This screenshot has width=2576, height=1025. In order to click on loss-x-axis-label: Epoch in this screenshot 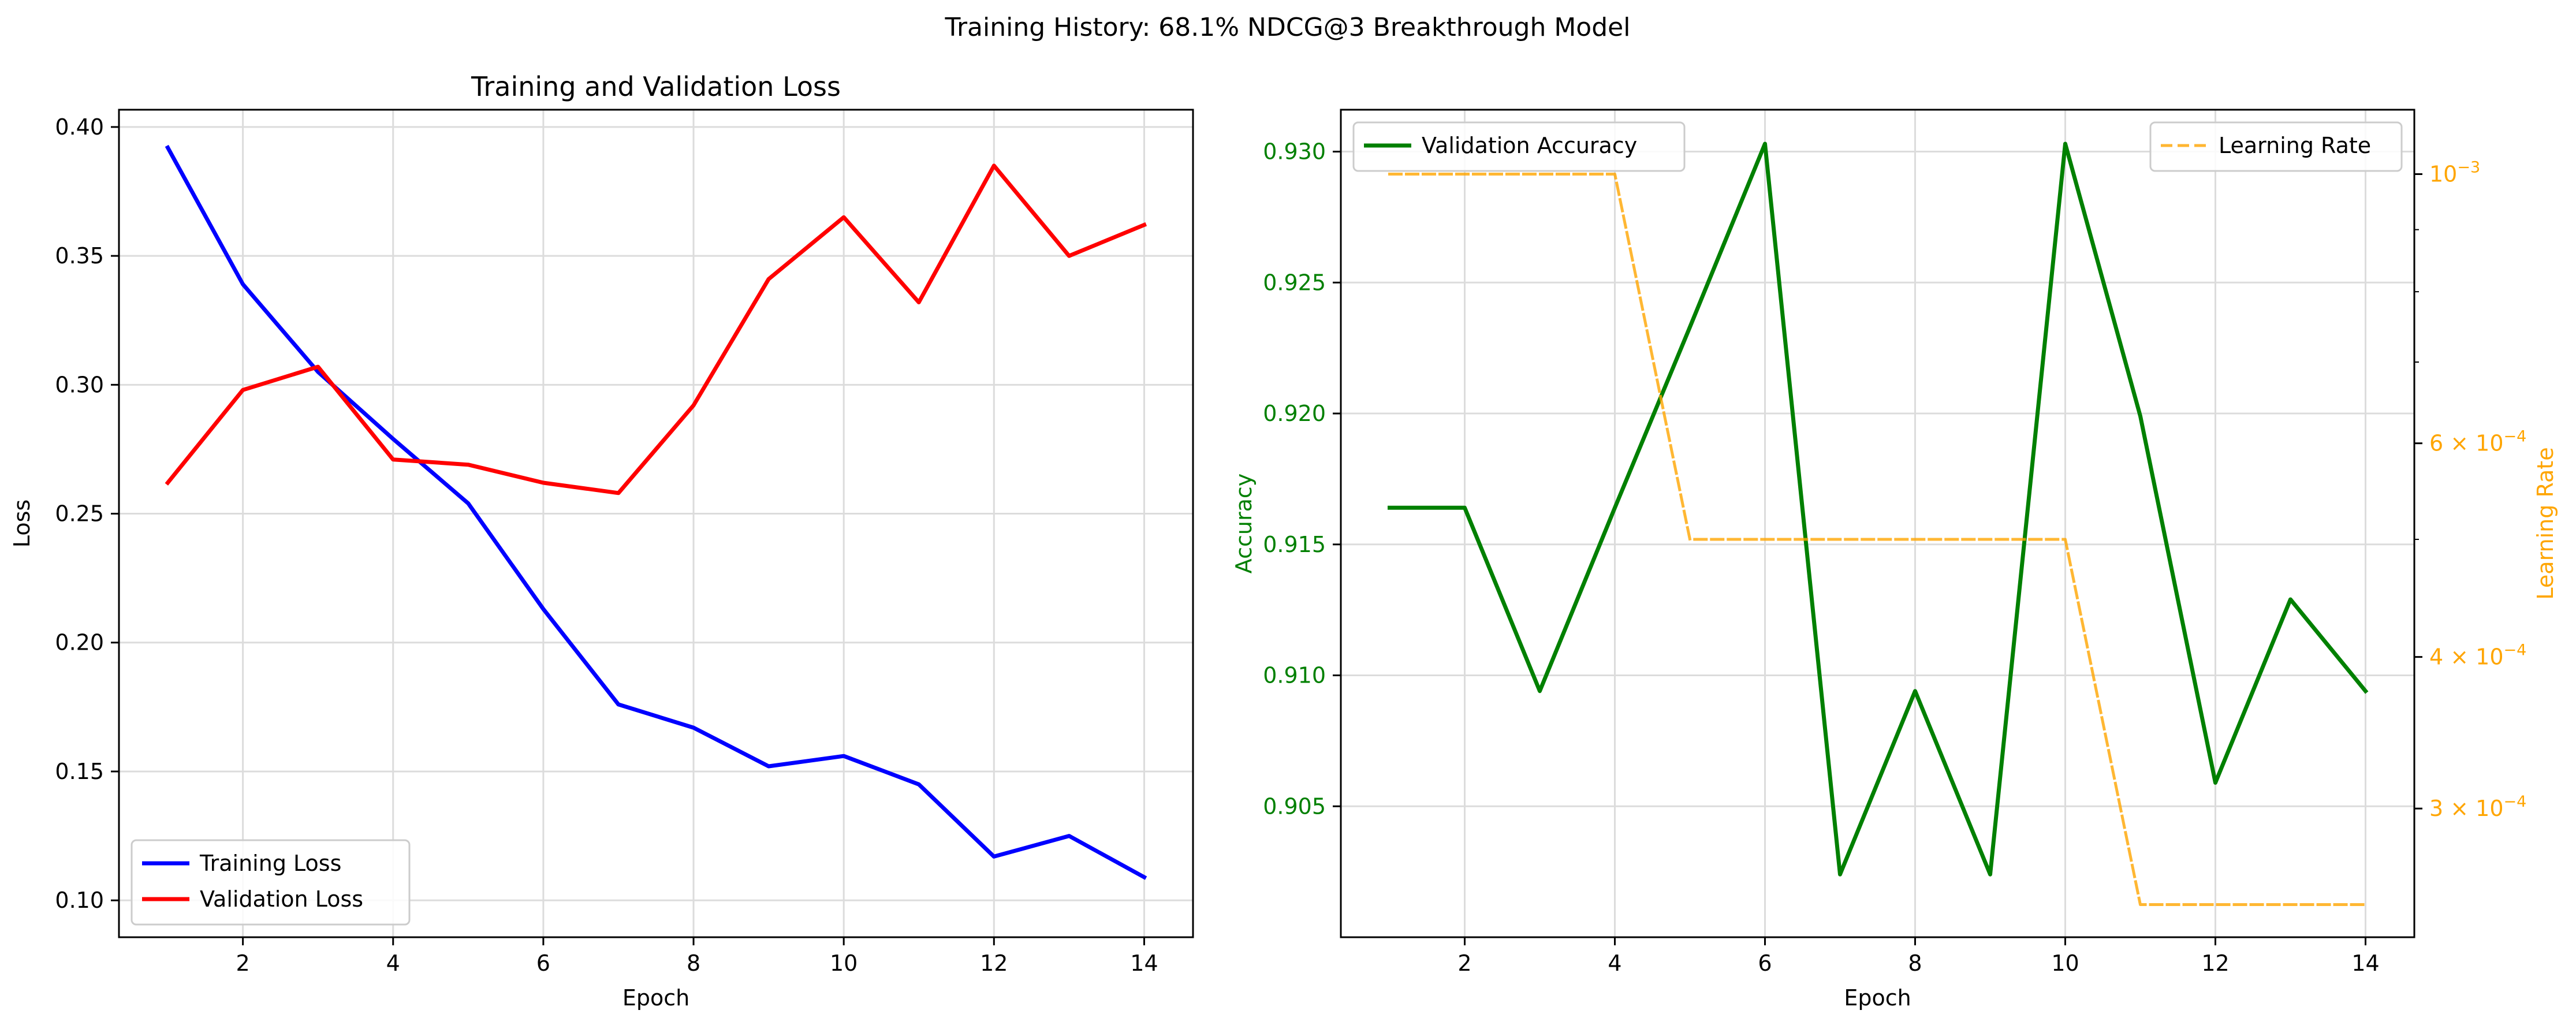, I will do `click(655, 998)`.